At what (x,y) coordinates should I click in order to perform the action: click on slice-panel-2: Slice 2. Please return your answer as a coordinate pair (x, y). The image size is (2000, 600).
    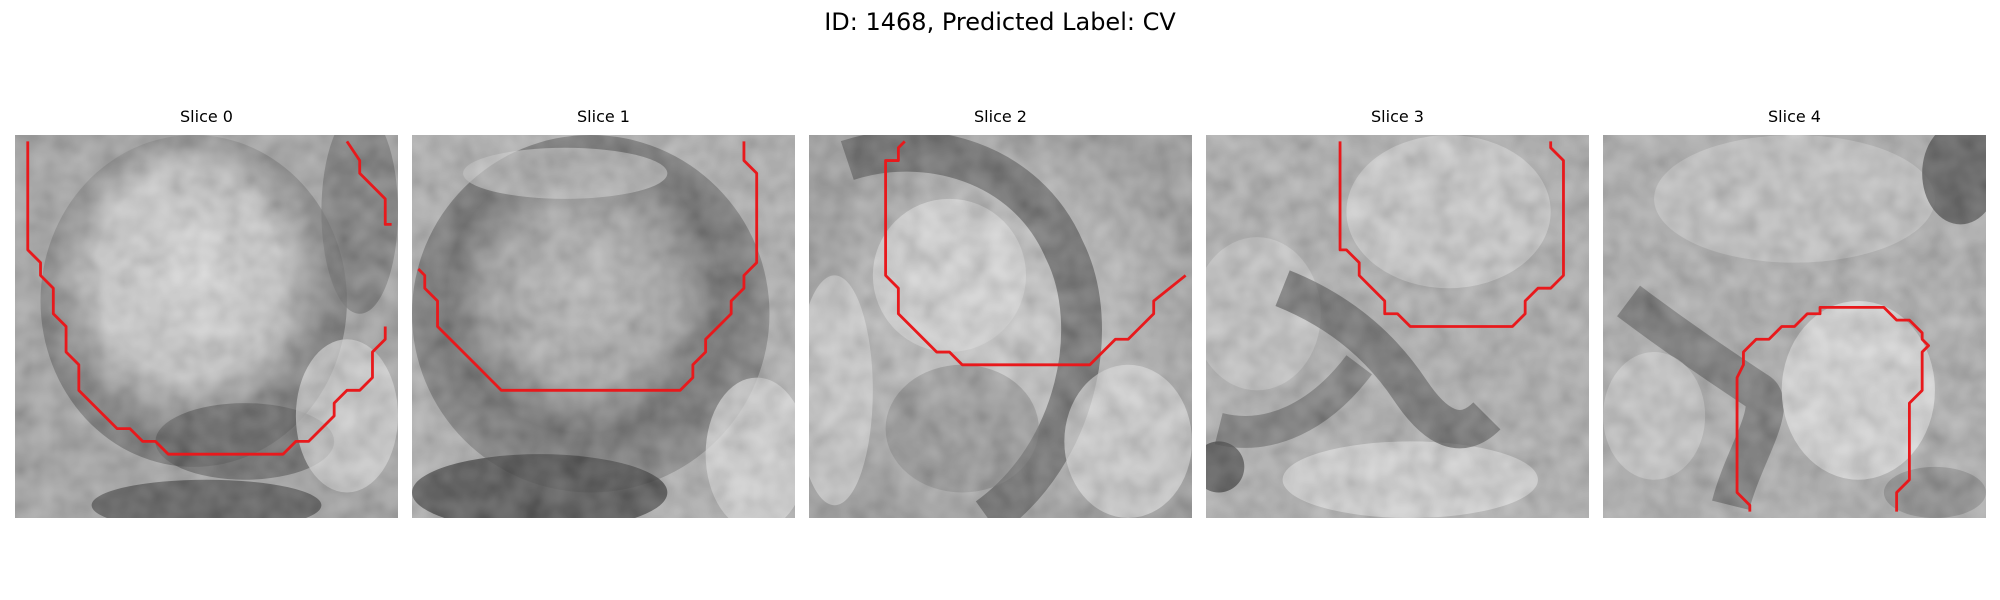
    Looking at the image, I should click on (1000, 318).